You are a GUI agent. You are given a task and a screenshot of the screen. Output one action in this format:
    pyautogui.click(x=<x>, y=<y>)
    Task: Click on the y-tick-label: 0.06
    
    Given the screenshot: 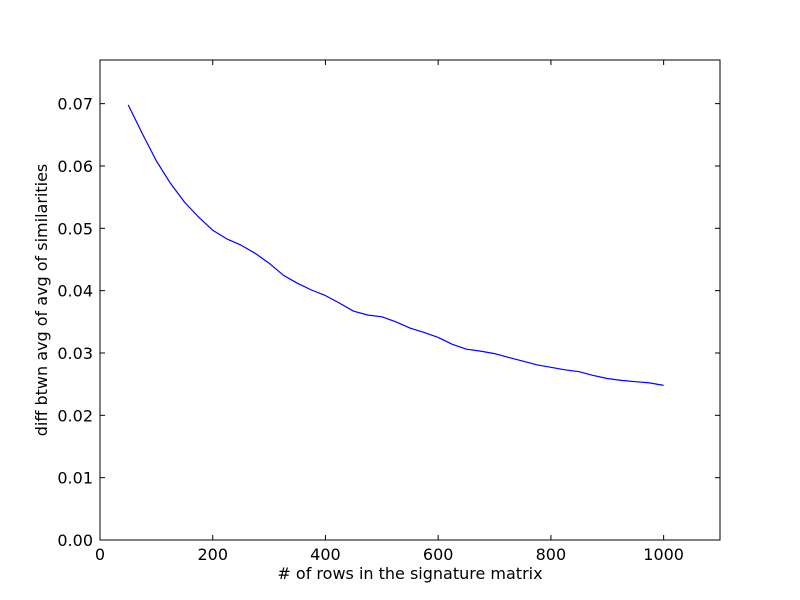 What is the action you would take?
    pyautogui.click(x=75, y=166)
    